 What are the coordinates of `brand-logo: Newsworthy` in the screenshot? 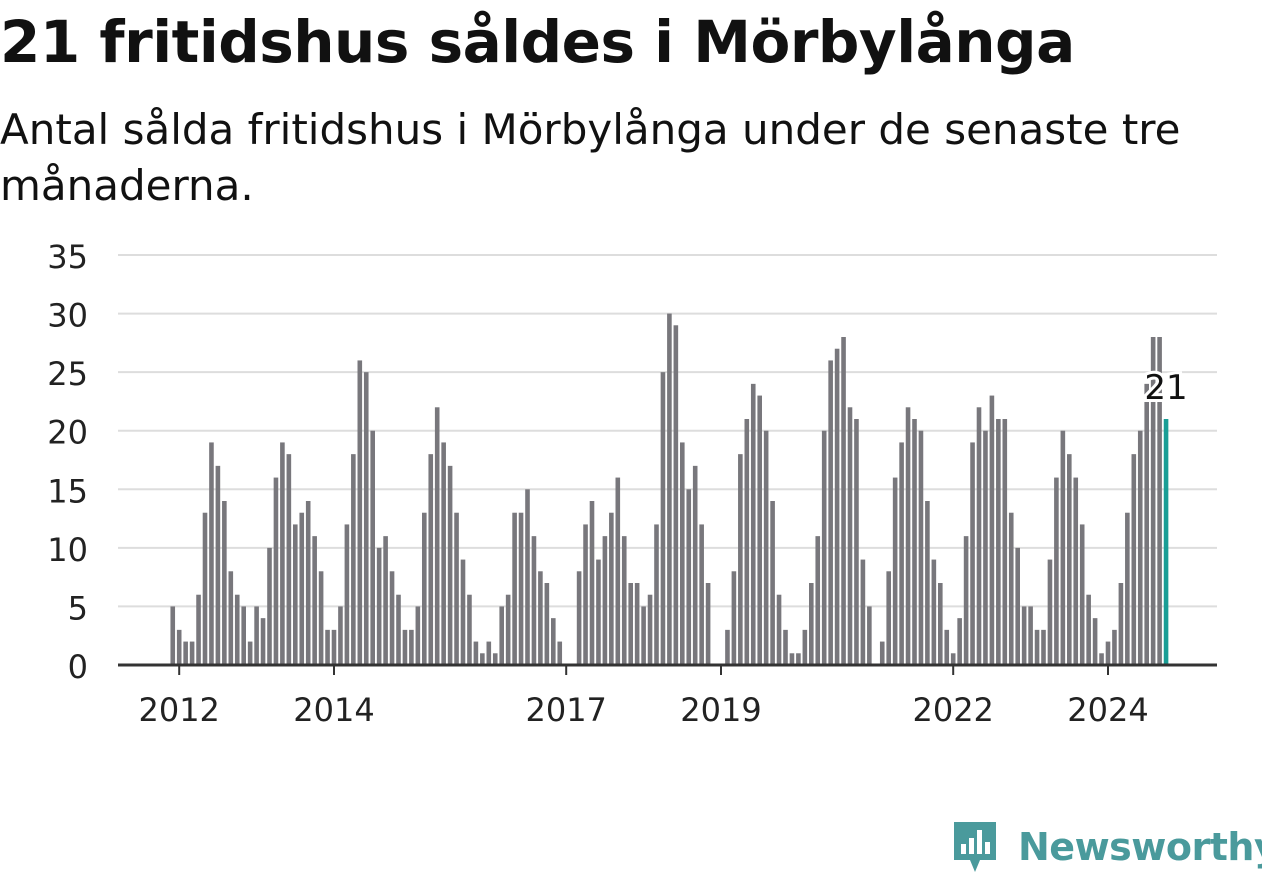 It's located at (1106, 847).